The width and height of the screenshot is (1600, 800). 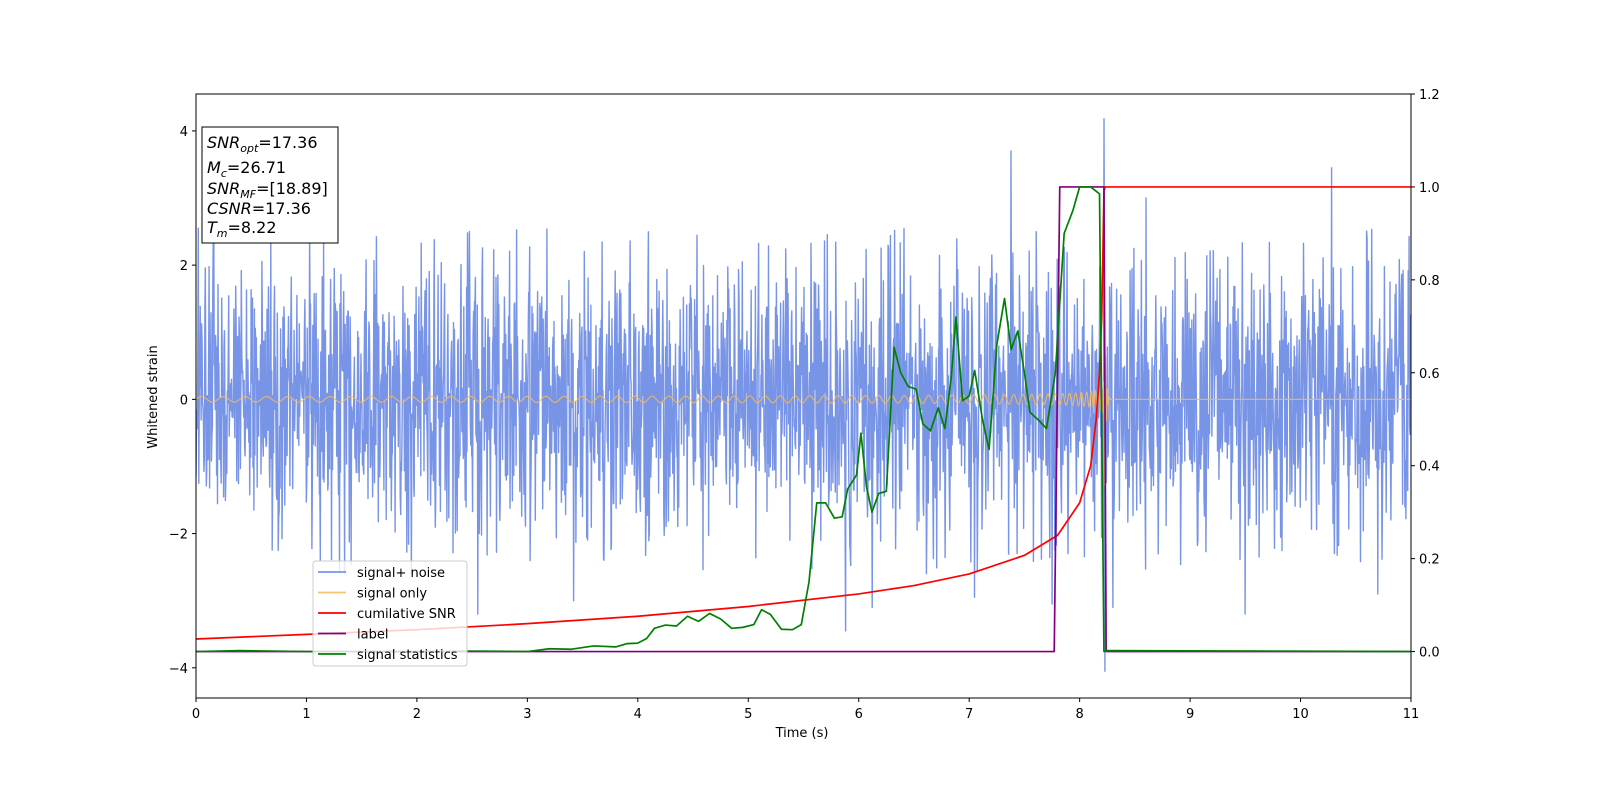 I want to click on series-signal-only, so click(x=803, y=420).